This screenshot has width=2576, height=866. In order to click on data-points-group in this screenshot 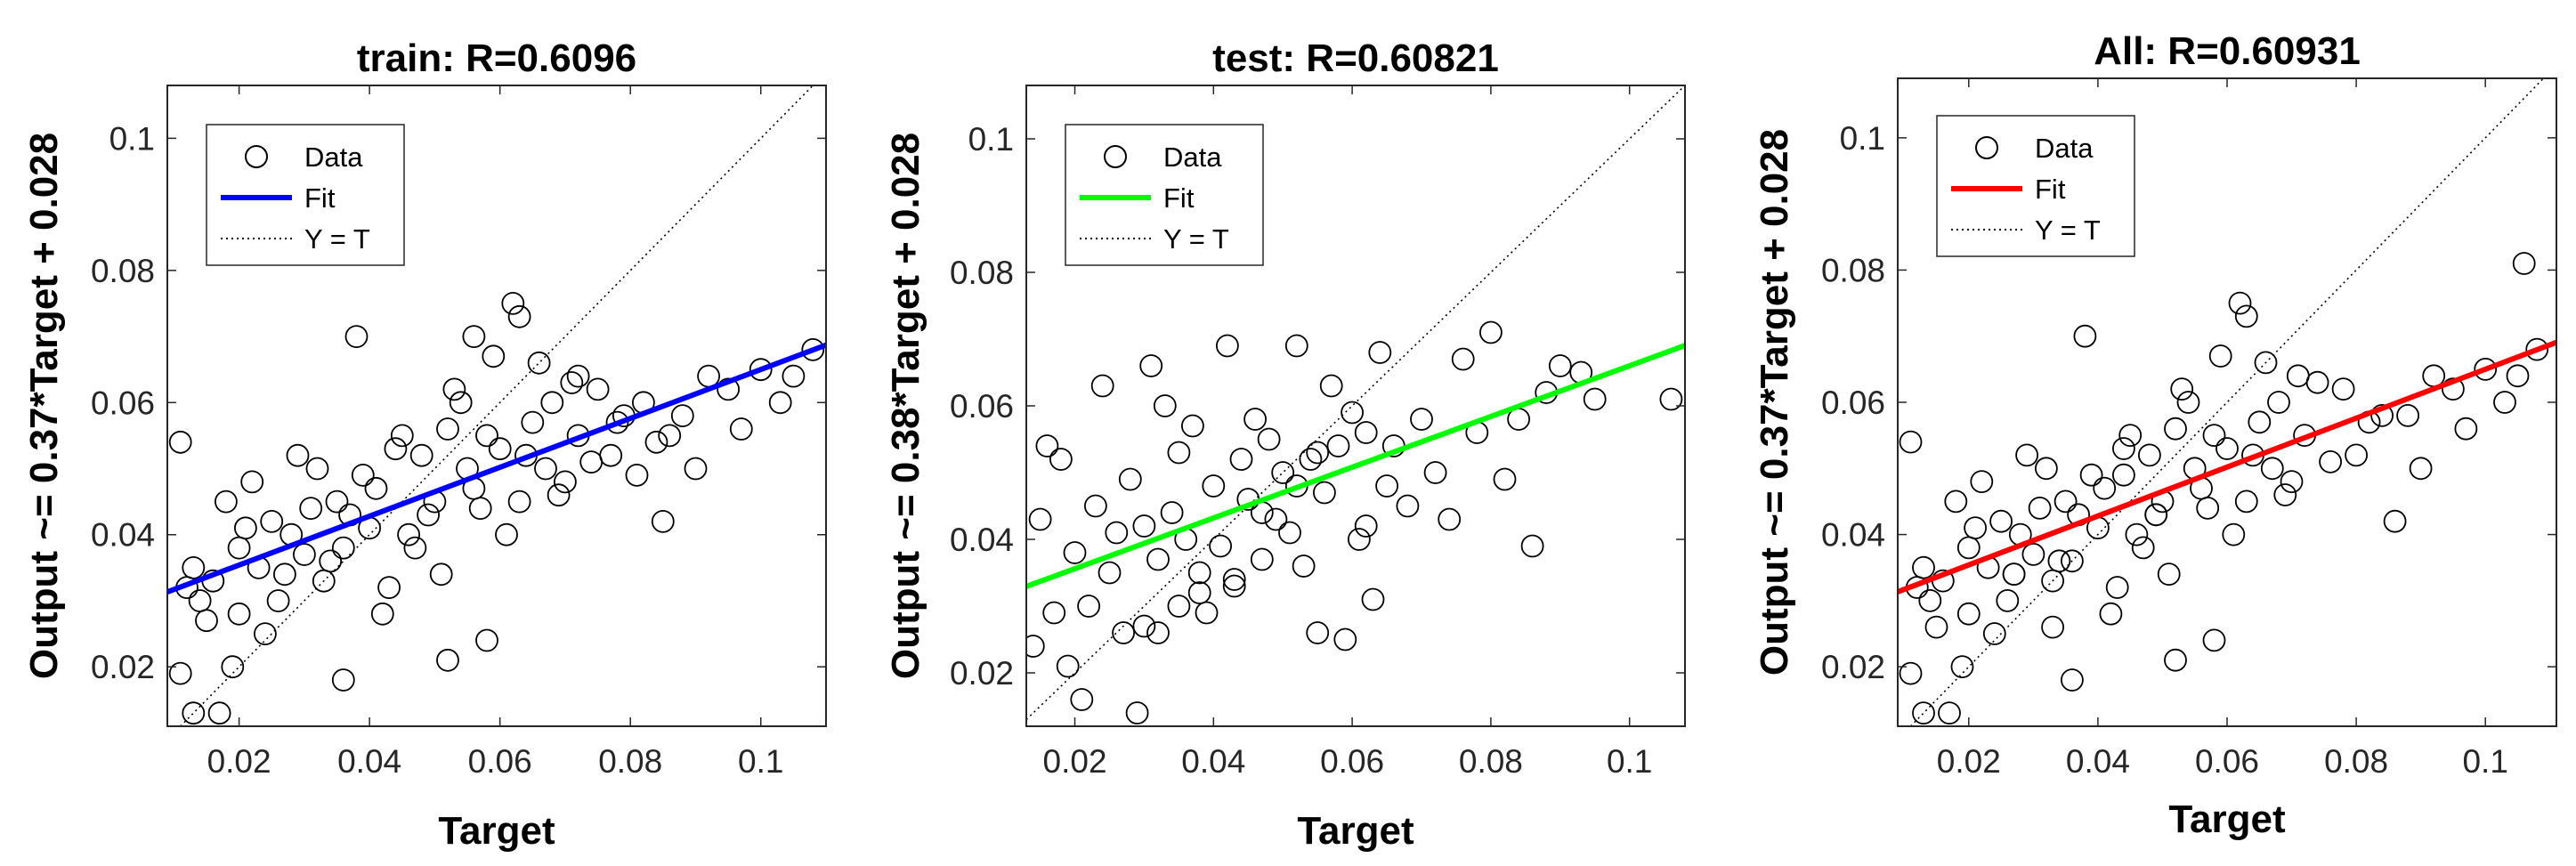, I will do `click(1354, 522)`.